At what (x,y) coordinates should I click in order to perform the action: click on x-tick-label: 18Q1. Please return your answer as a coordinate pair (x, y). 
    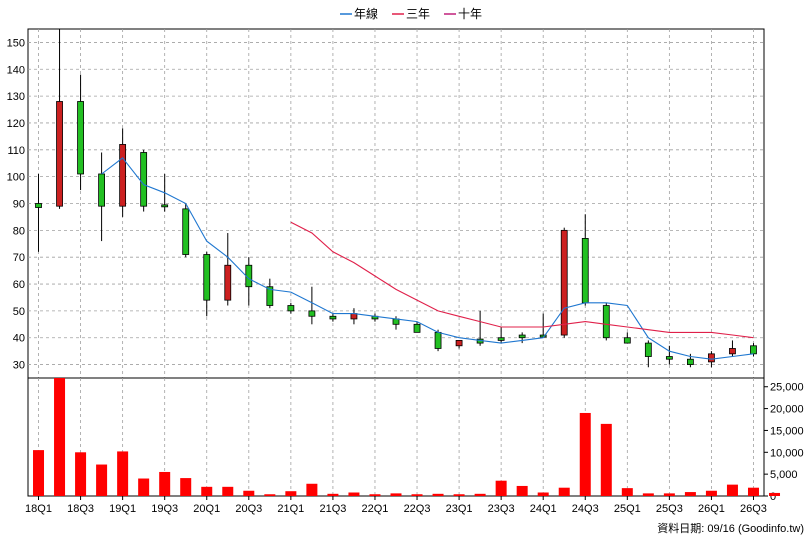
    Looking at the image, I should click on (38, 509).